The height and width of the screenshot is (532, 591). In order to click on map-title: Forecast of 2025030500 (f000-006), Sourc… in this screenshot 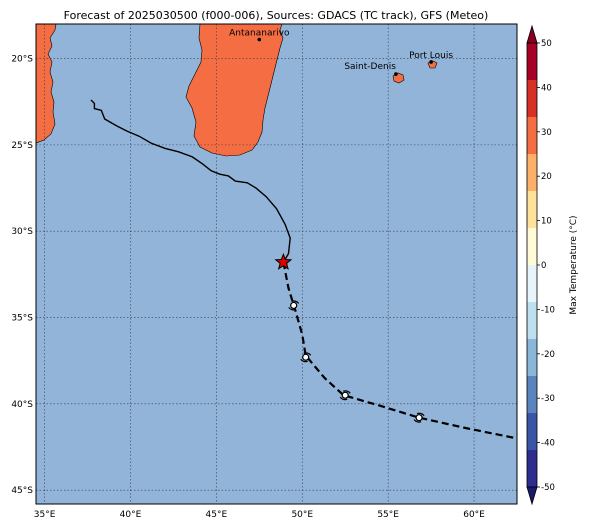, I will do `click(276, 15)`.